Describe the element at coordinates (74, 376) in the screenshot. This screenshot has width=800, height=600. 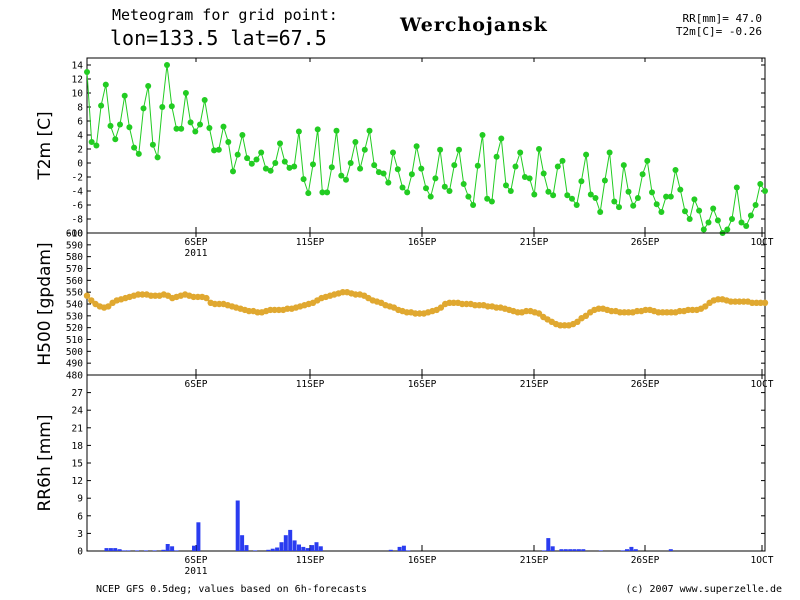
I see `y-tick-label: 480` at that location.